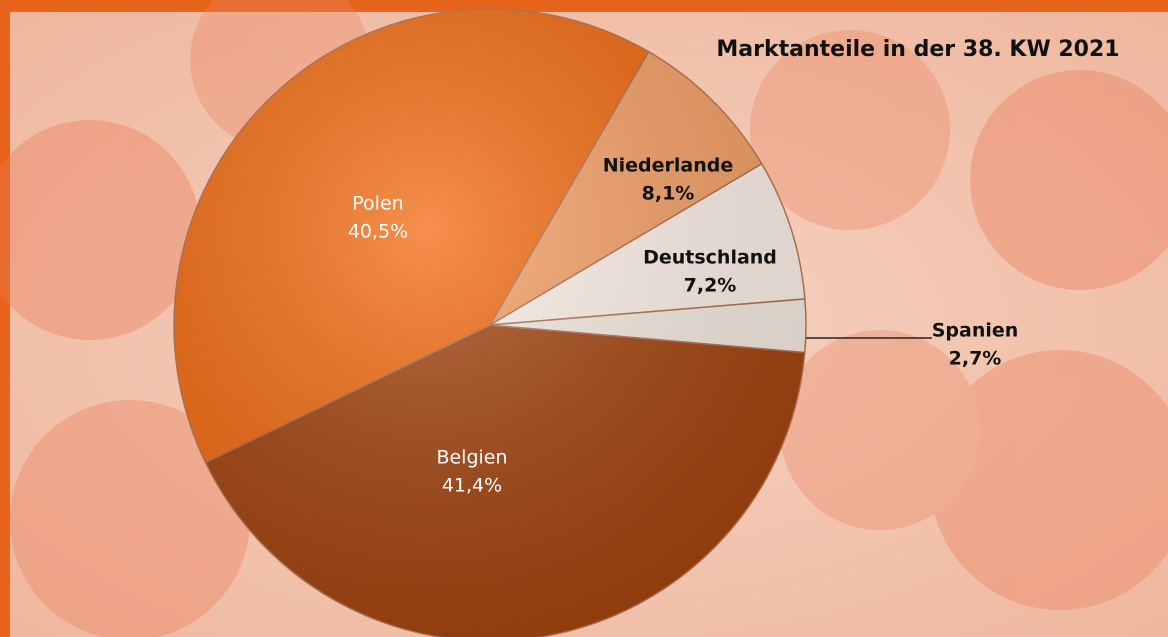 This screenshot has width=1168, height=637. Describe the element at coordinates (975, 359) in the screenshot. I see `slice-value-label: 2,7%` at that location.